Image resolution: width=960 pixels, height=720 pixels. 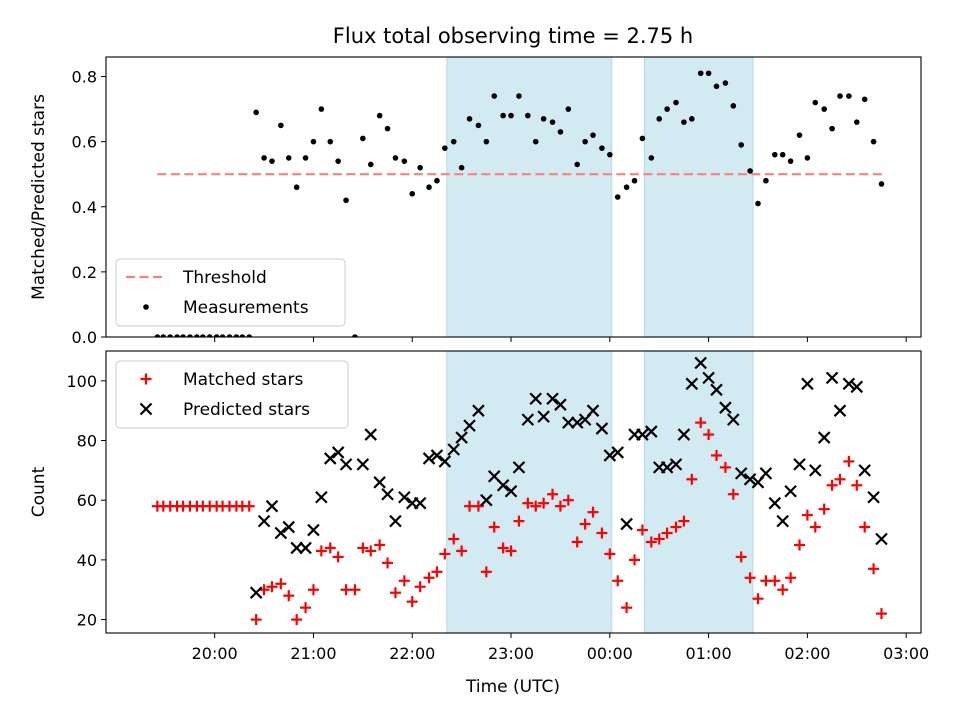 What do you see at coordinates (146, 379) in the screenshot?
I see `legend-swatch-matched-stars` at bounding box center [146, 379].